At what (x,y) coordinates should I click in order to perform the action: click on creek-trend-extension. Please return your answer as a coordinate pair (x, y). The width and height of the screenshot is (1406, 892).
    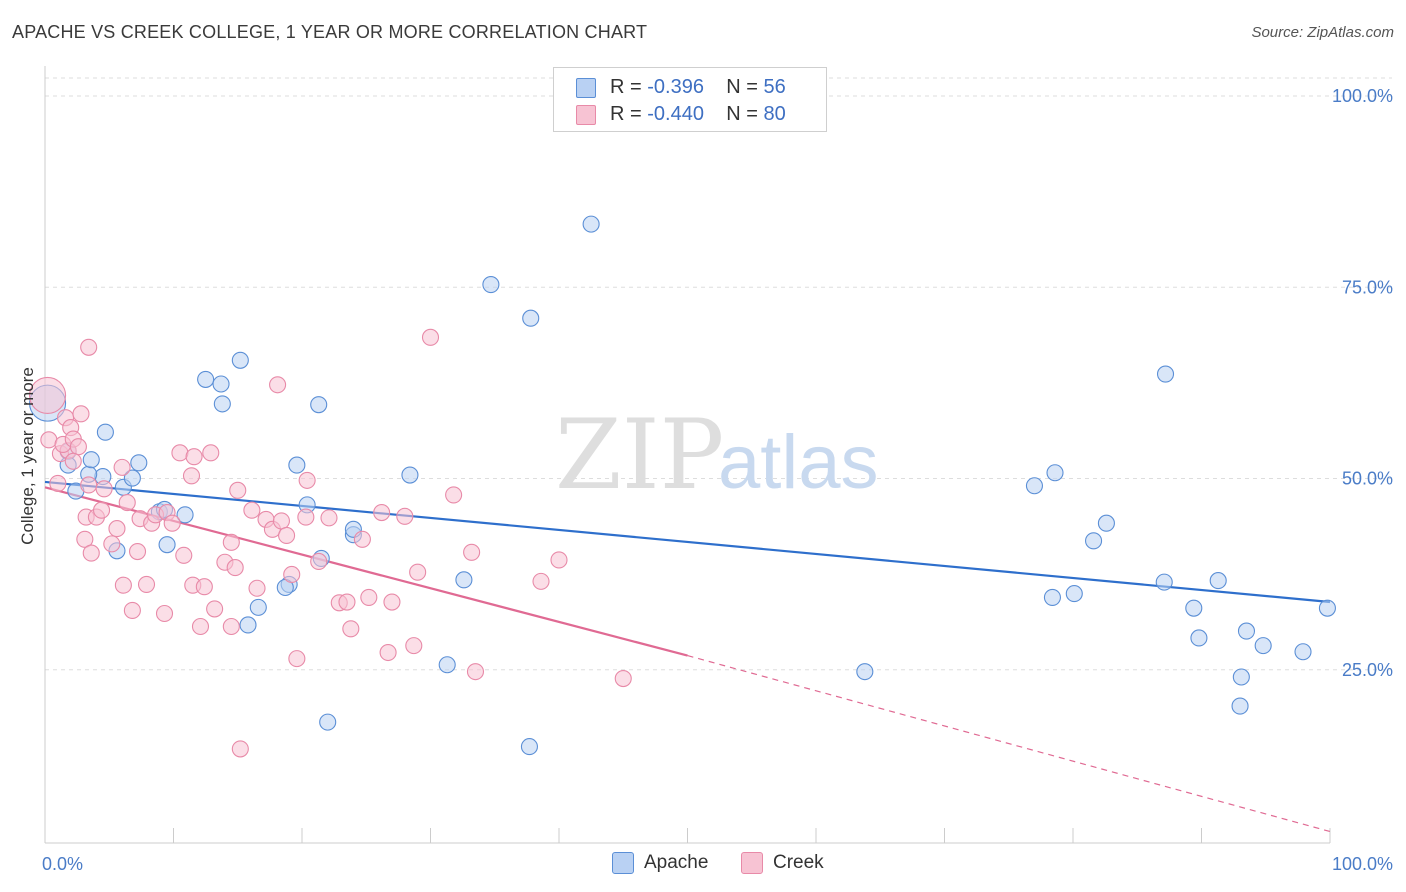
    Looking at the image, I should click on (1009, 743).